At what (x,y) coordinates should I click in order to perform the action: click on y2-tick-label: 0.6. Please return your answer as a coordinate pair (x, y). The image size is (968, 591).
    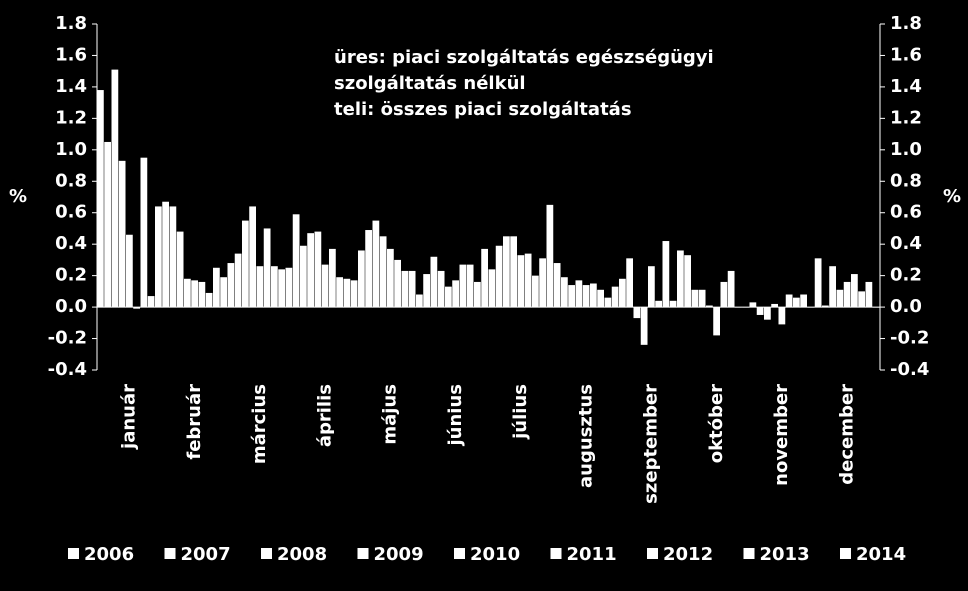
    Looking at the image, I should click on (906, 212).